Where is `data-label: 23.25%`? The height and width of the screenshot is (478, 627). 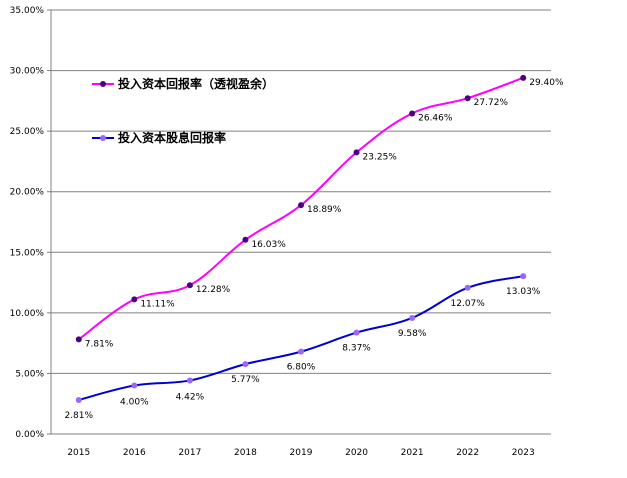 data-label: 23.25% is located at coordinates (380, 157).